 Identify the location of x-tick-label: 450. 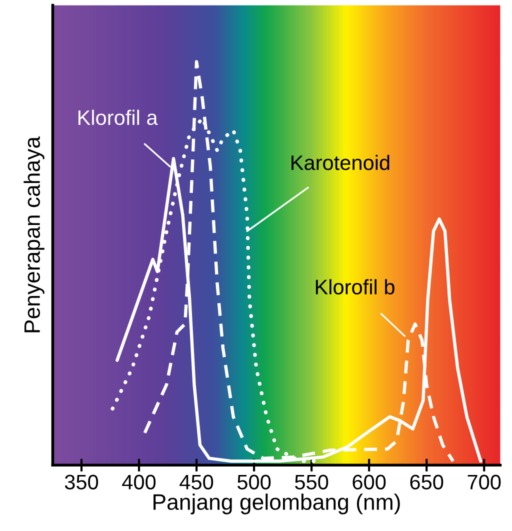
(197, 482).